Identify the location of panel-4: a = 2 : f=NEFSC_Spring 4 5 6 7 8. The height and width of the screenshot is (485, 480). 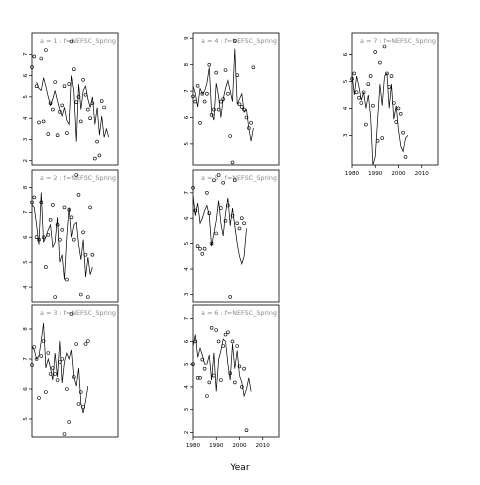
(71, 236).